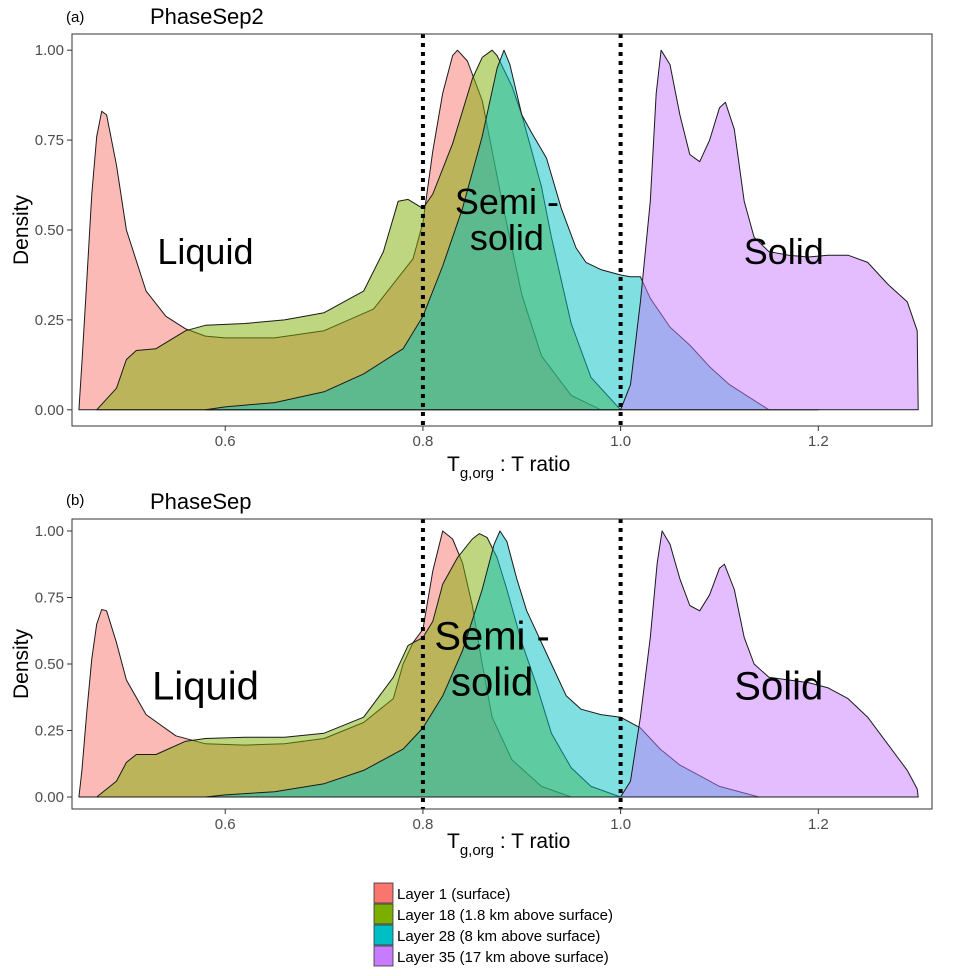  What do you see at coordinates (49, 531) in the screenshot?
I see `panel-b-y-tick-label: 1.00` at bounding box center [49, 531].